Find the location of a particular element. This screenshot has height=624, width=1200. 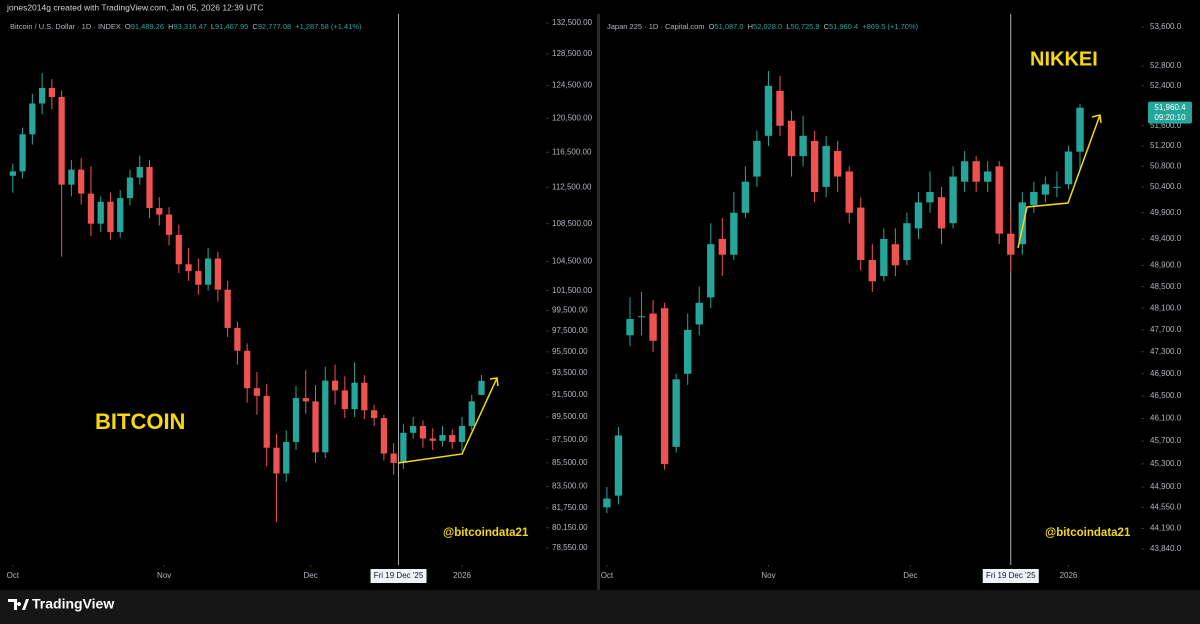

legend-value: 51,087.0 is located at coordinates (728, 26).